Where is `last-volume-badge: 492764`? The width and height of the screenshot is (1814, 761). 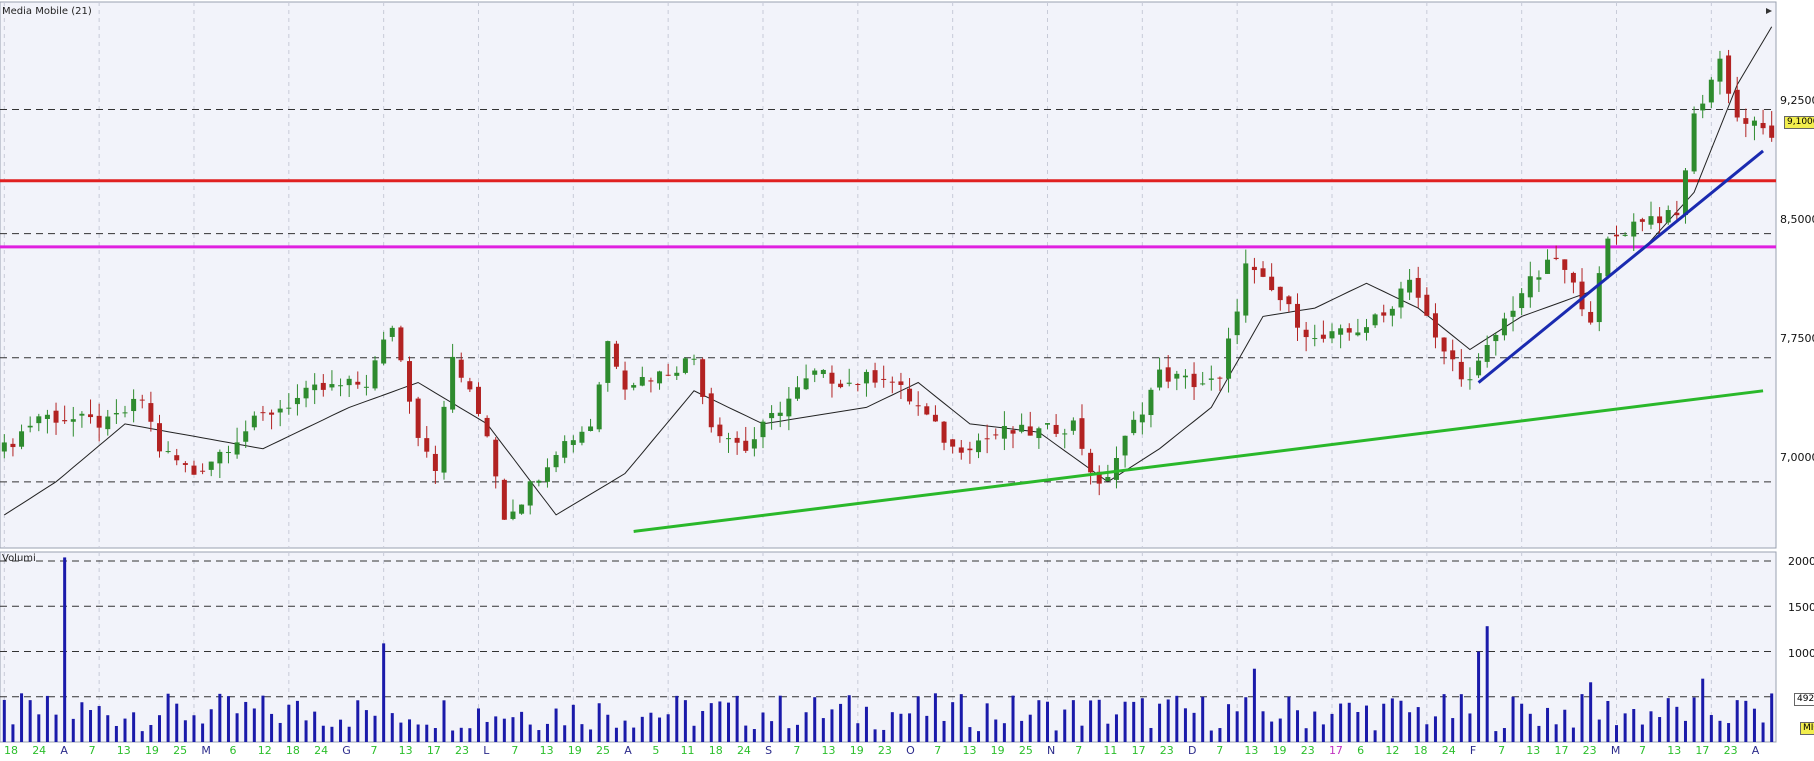 last-volume-badge: 492764 is located at coordinates (1804, 699).